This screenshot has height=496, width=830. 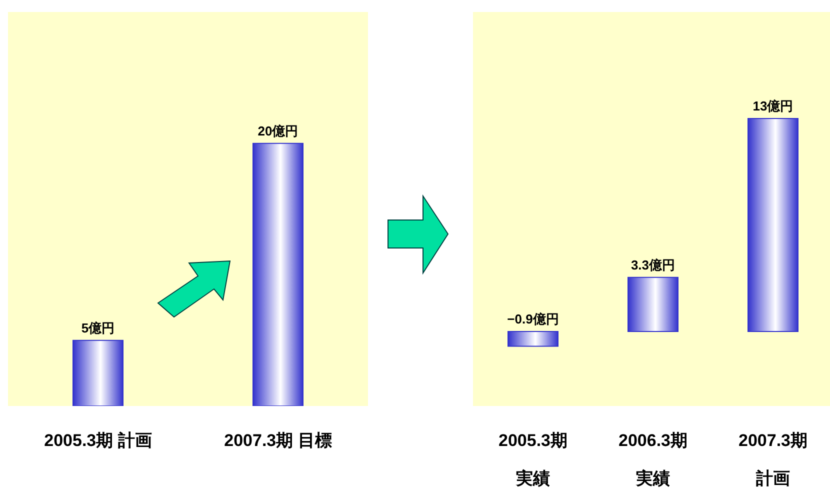 What do you see at coordinates (98, 441) in the screenshot?
I see `x-tick-label: 2005.3期 計画` at bounding box center [98, 441].